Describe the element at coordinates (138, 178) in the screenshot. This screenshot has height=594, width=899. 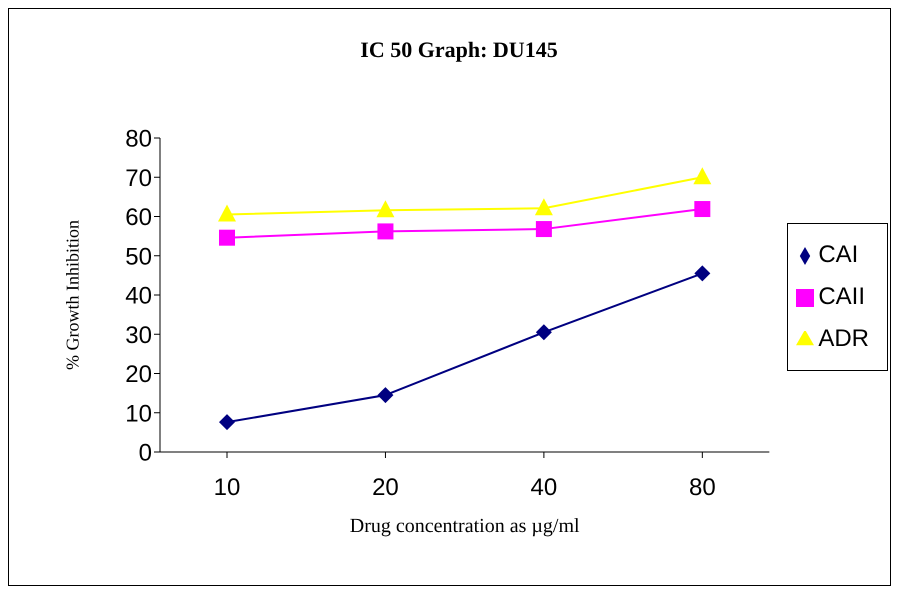
I see `y-tick-label: 70` at that location.